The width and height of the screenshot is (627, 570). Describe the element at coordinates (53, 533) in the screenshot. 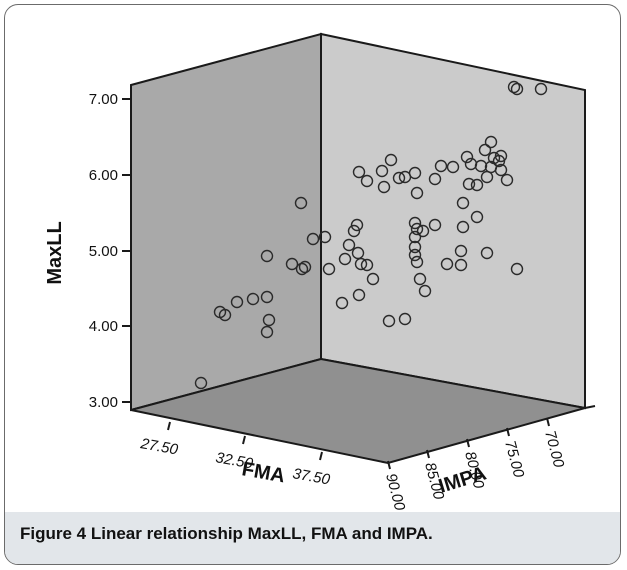

I see `caption-label: Figure 4` at that location.